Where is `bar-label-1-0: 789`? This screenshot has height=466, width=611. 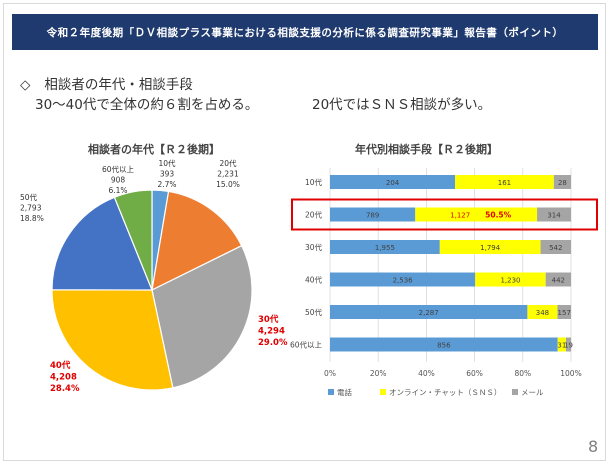 bar-label-1-0: 789 is located at coordinates (372, 216).